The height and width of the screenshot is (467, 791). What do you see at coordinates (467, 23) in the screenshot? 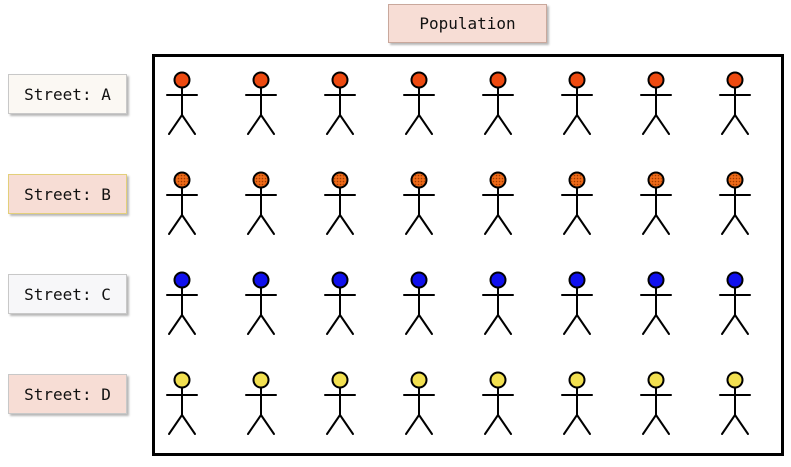
I see `population-title: Population` at bounding box center [467, 23].